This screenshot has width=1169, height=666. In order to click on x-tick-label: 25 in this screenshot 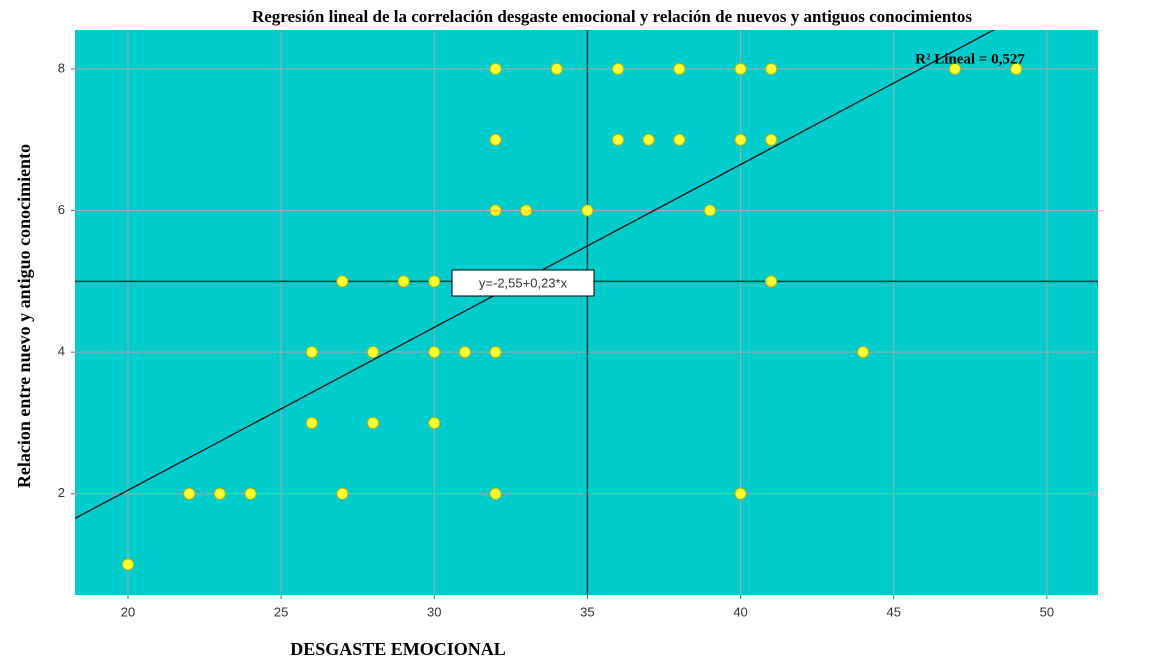, I will do `click(281, 611)`.